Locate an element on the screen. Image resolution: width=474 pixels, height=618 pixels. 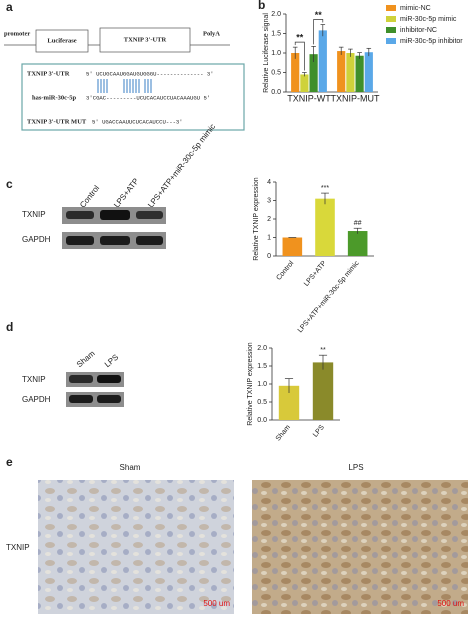
legend-label: mimic-NC is located at coordinates (415, 8).